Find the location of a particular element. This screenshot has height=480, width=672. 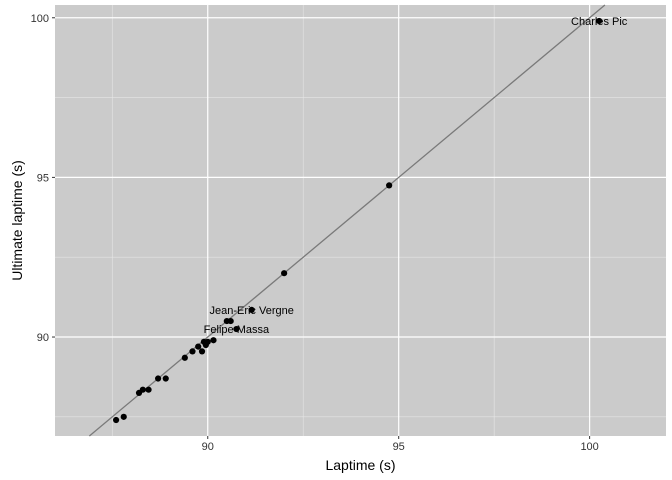

point-annotation: Felipe Massa is located at coordinates (237, 330).